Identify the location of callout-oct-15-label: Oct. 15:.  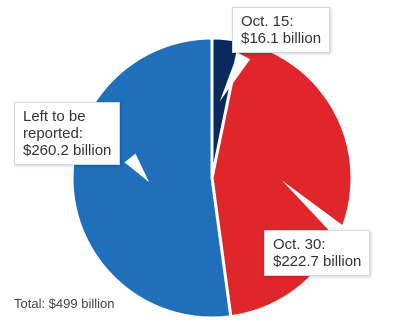
(267, 21).